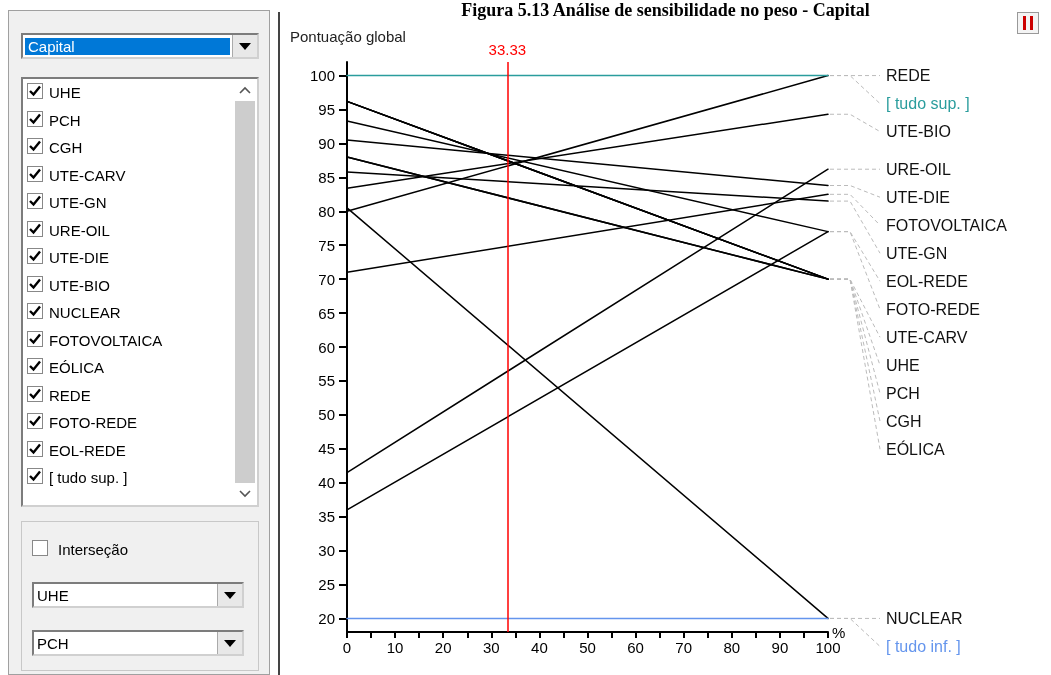 The height and width of the screenshot is (675, 1051). What do you see at coordinates (587, 647) in the screenshot?
I see `x-tick-label: 50` at bounding box center [587, 647].